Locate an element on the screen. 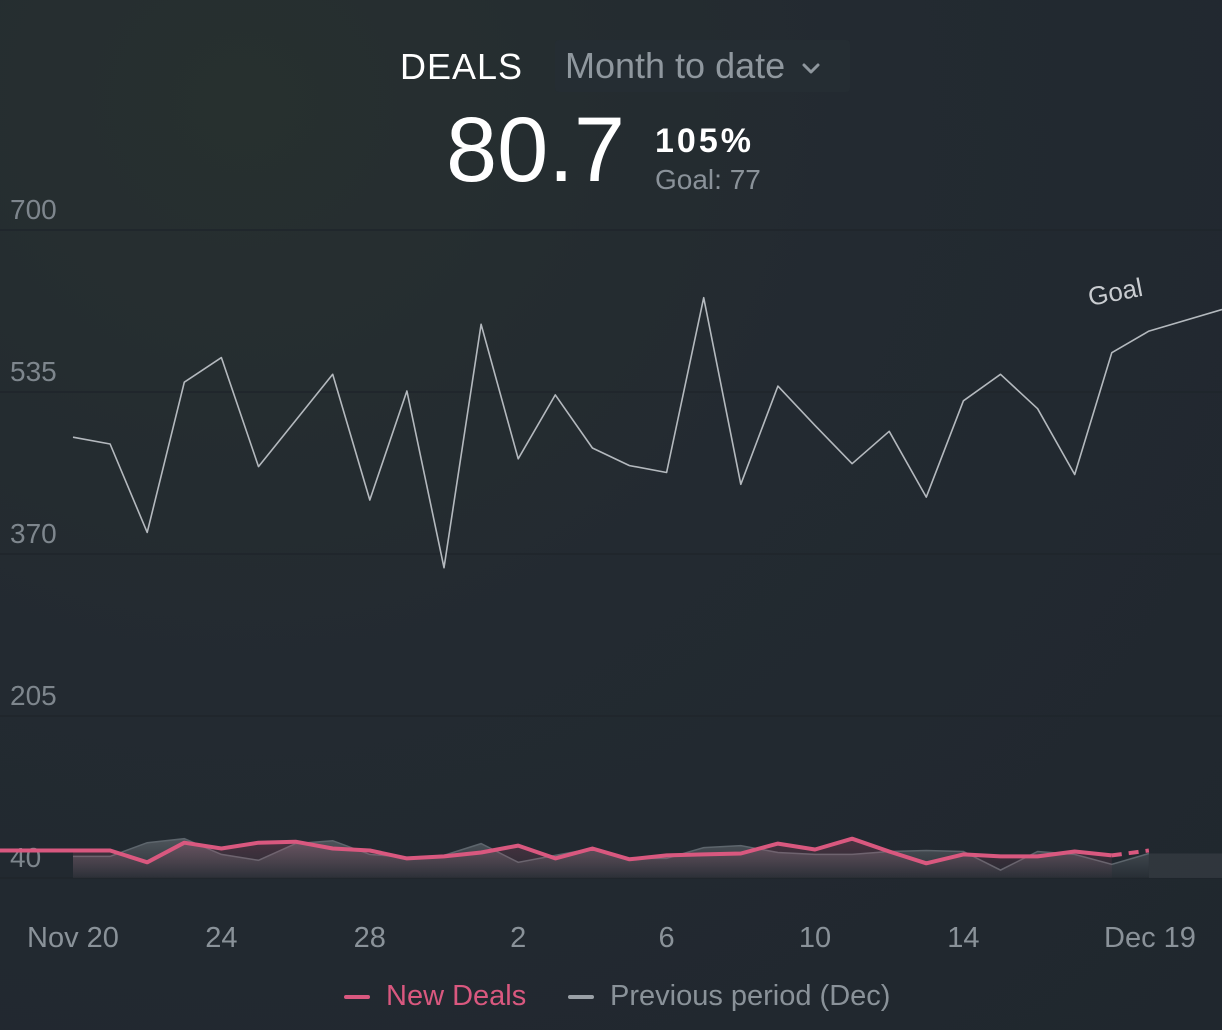 This screenshot has width=1222, height=1030. period-dropdown: Month to date is located at coordinates (702, 66).